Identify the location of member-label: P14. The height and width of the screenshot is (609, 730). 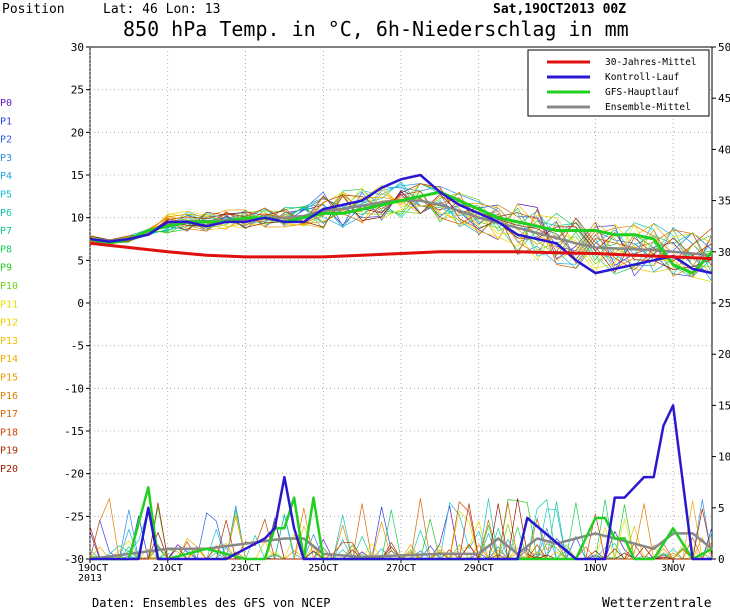
(9, 359).